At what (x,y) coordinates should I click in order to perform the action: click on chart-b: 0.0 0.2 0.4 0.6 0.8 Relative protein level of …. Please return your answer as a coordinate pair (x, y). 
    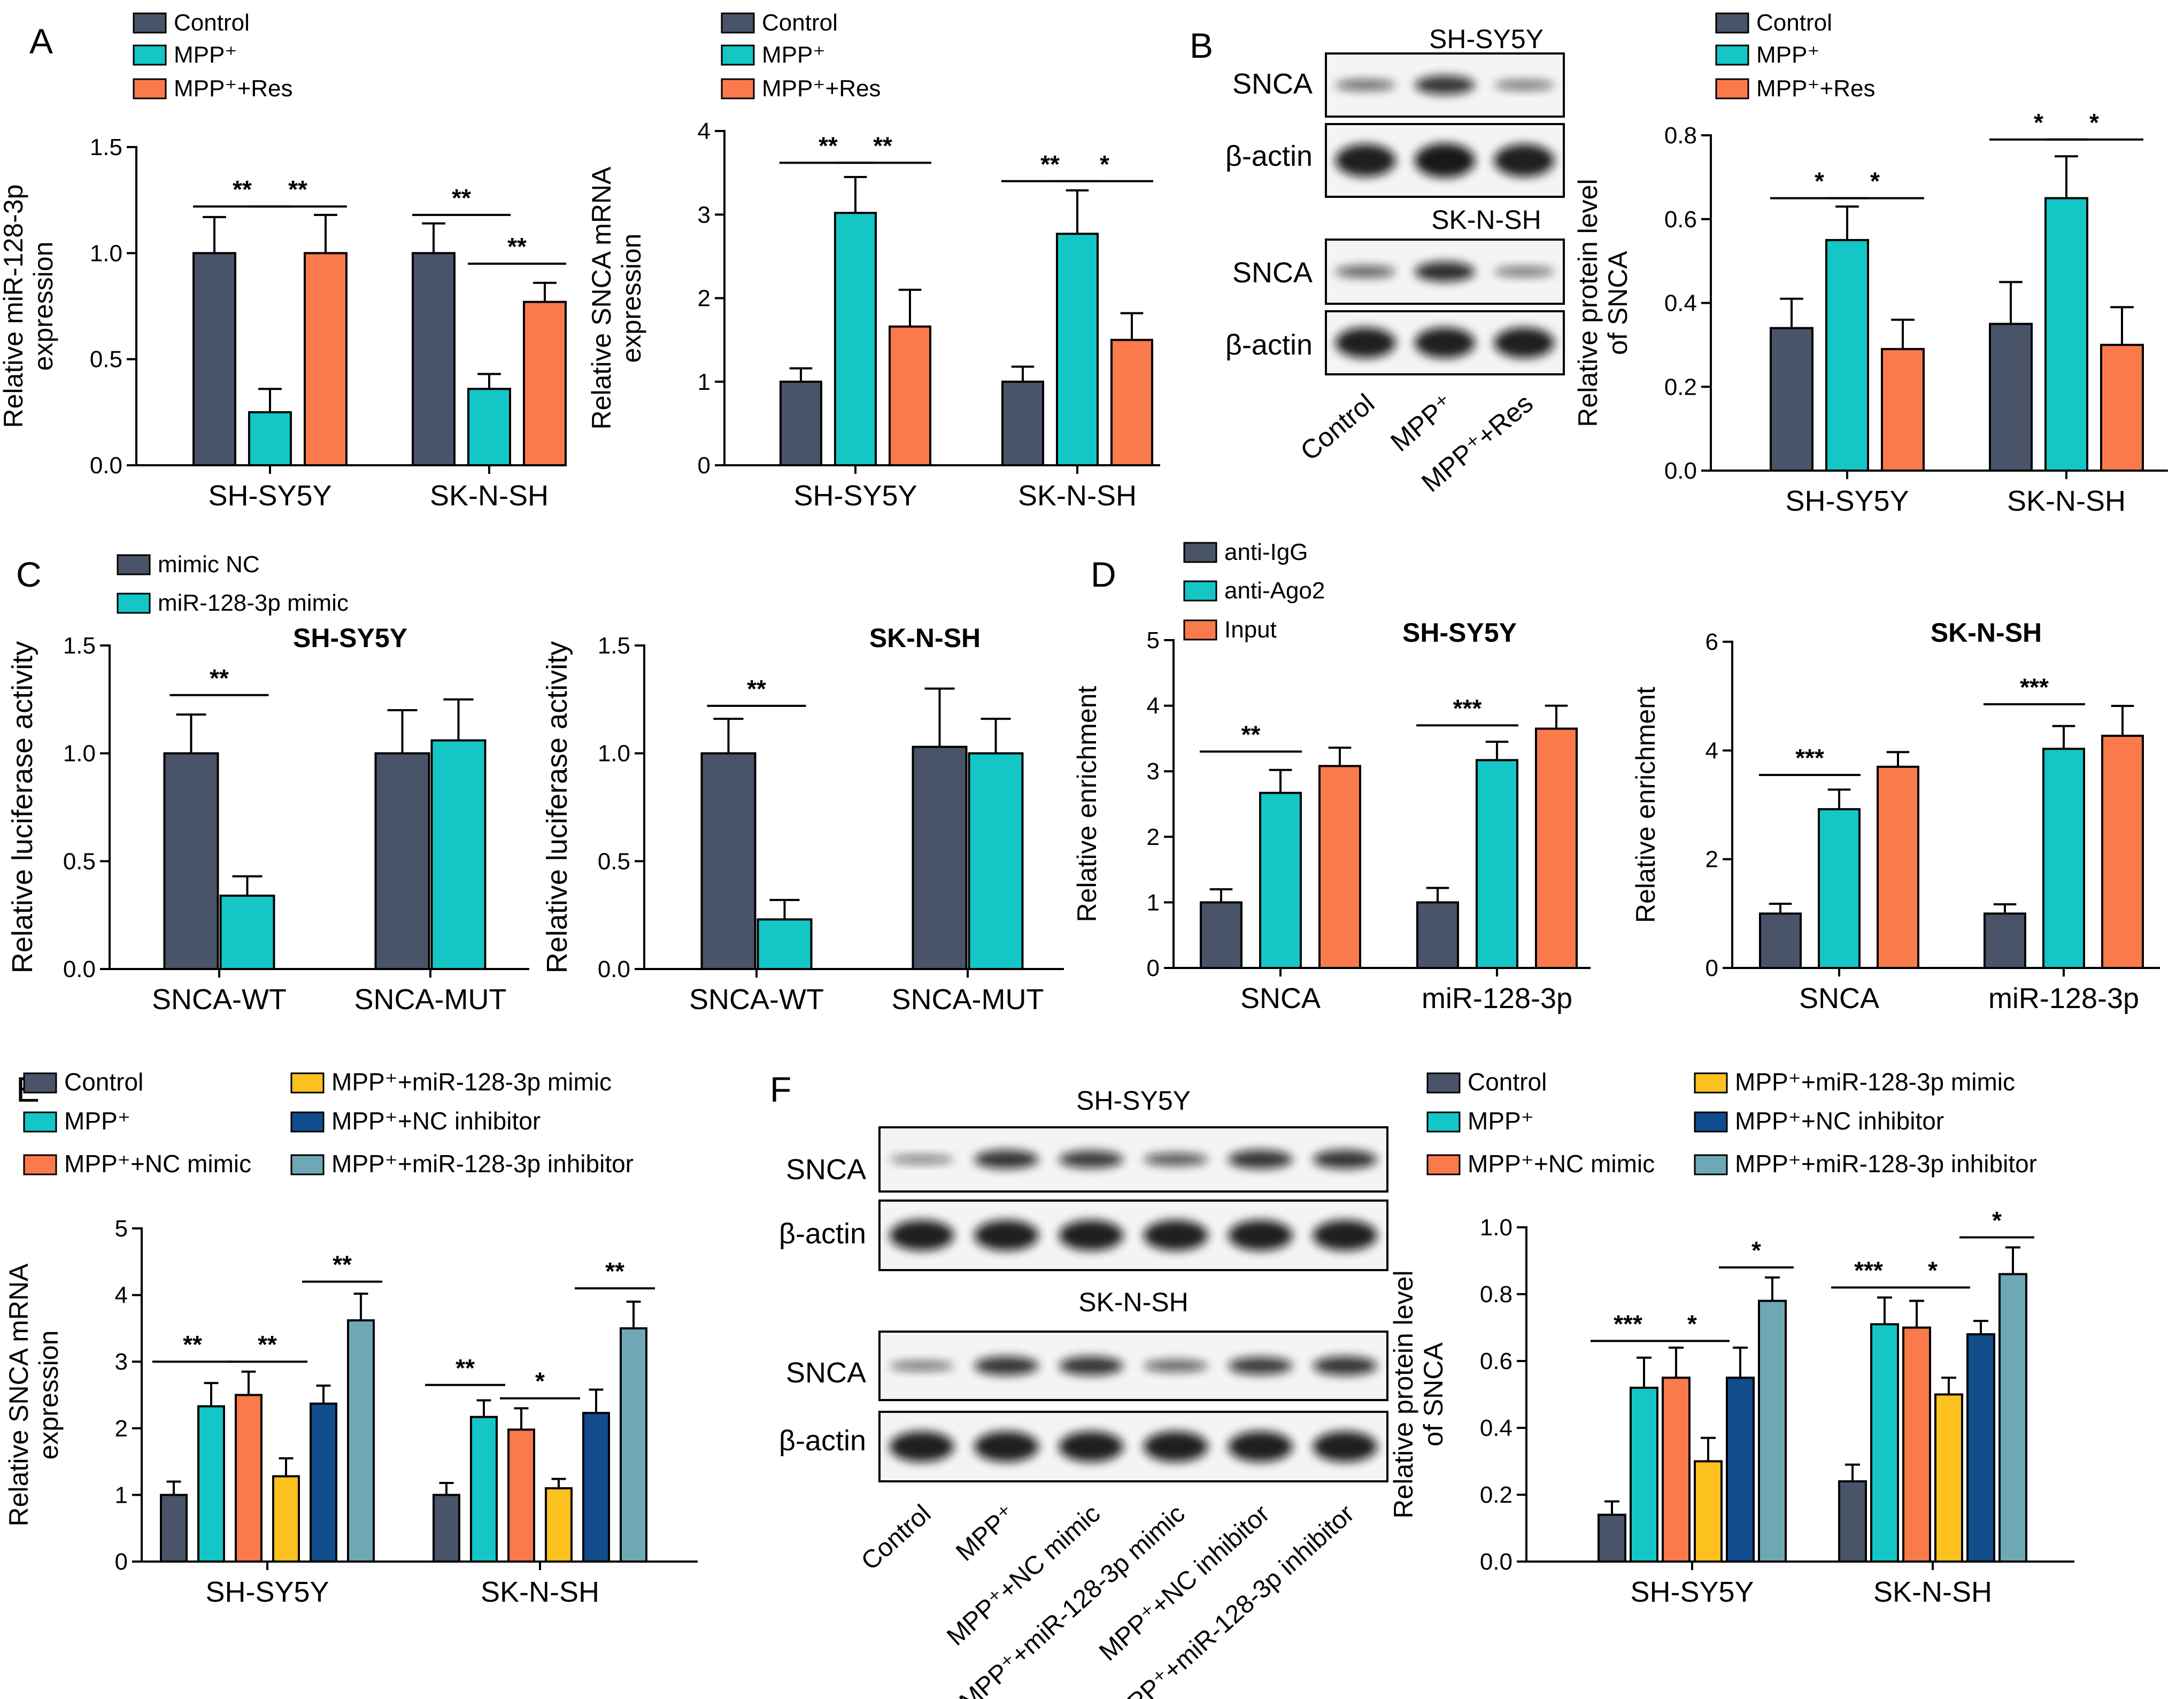
    Looking at the image, I should click on (1870, 313).